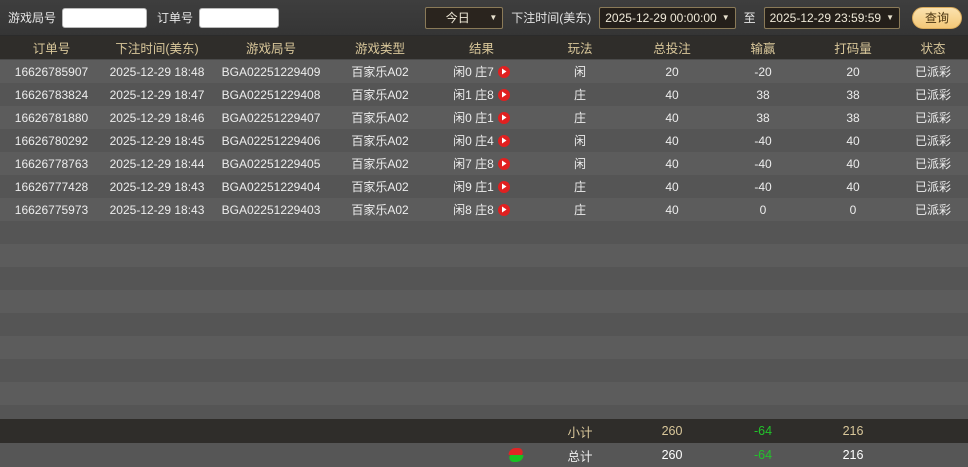  What do you see at coordinates (580, 48) in the screenshot?
I see `col-header-play: 玩法` at bounding box center [580, 48].